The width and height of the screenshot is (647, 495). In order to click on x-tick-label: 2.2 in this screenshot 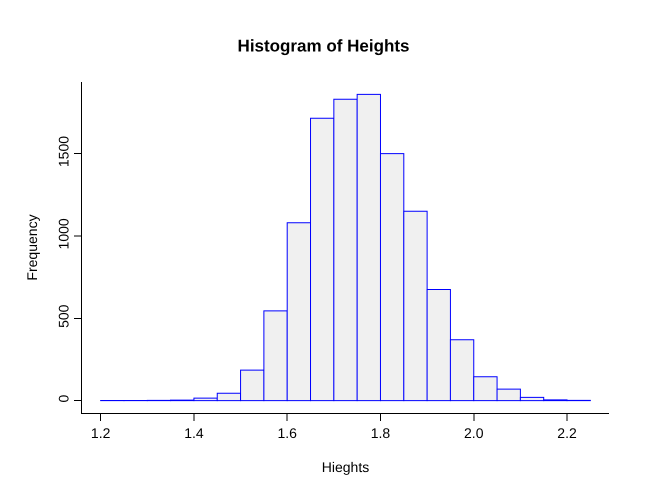, I will do `click(567, 432)`.